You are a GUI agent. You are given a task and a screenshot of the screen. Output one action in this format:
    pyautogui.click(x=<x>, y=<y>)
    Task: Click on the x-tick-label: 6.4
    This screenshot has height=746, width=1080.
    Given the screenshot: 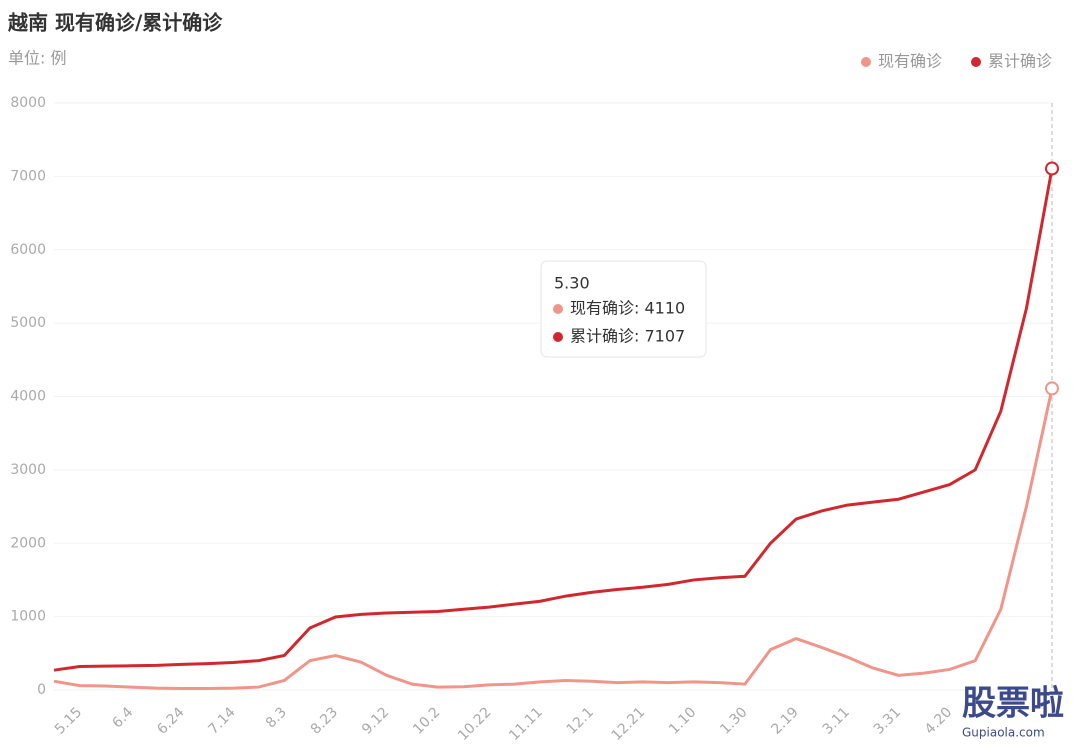 What is the action you would take?
    pyautogui.click(x=122, y=717)
    